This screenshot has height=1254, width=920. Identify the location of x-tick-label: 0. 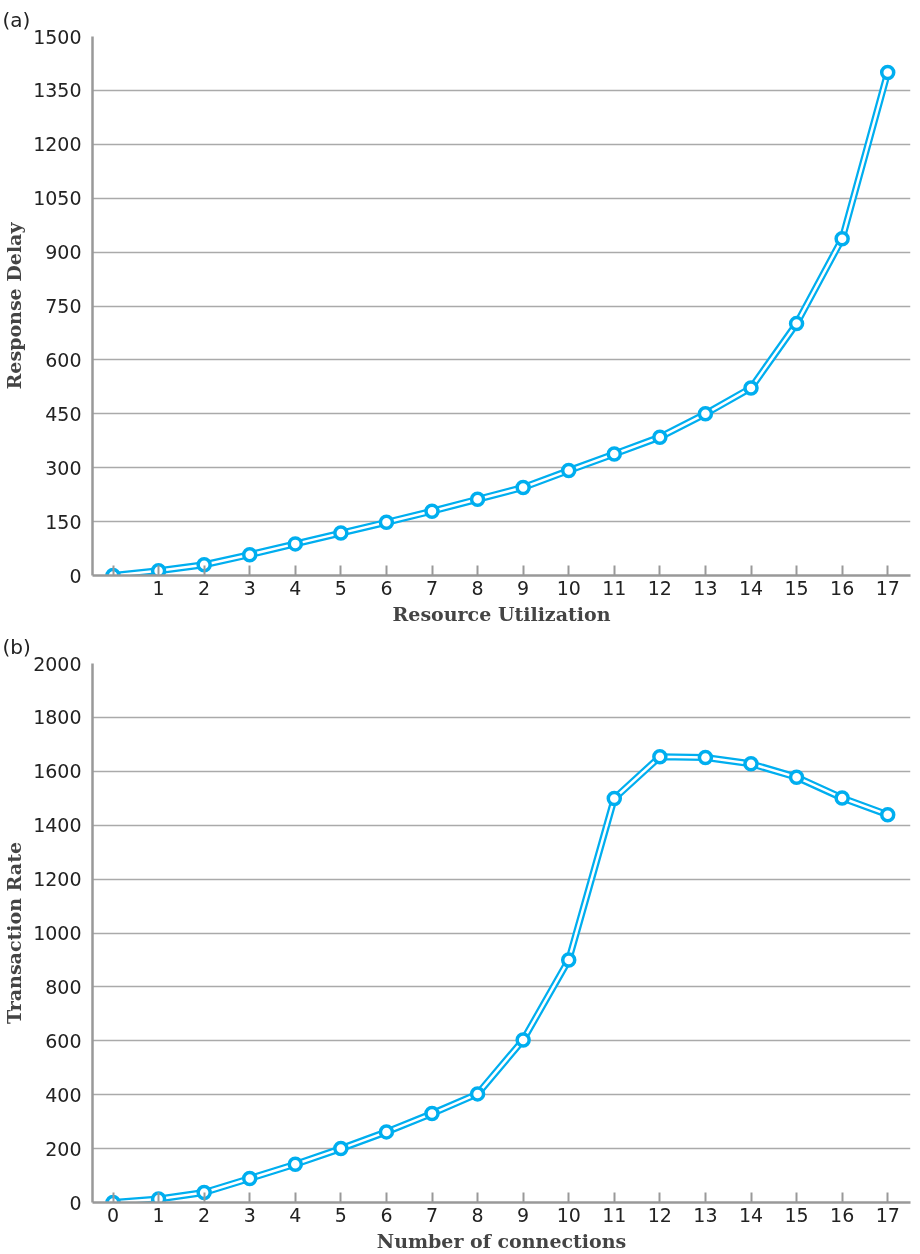
(113, 1214).